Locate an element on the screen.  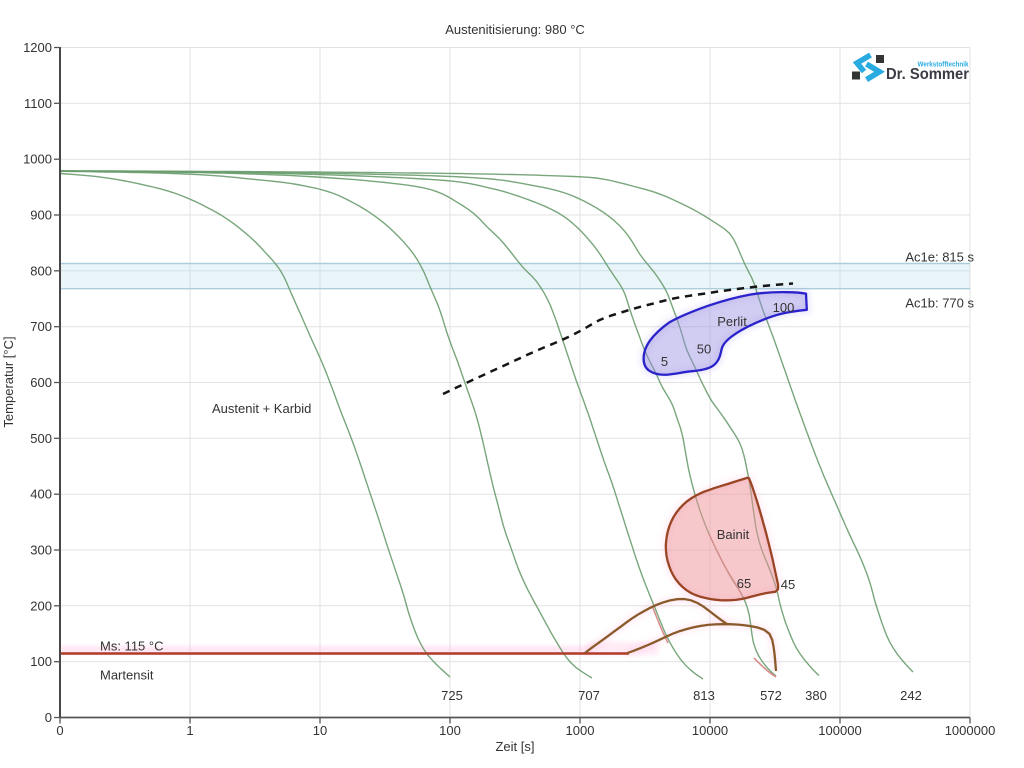
svg-text: 300 is located at coordinates (41, 550).